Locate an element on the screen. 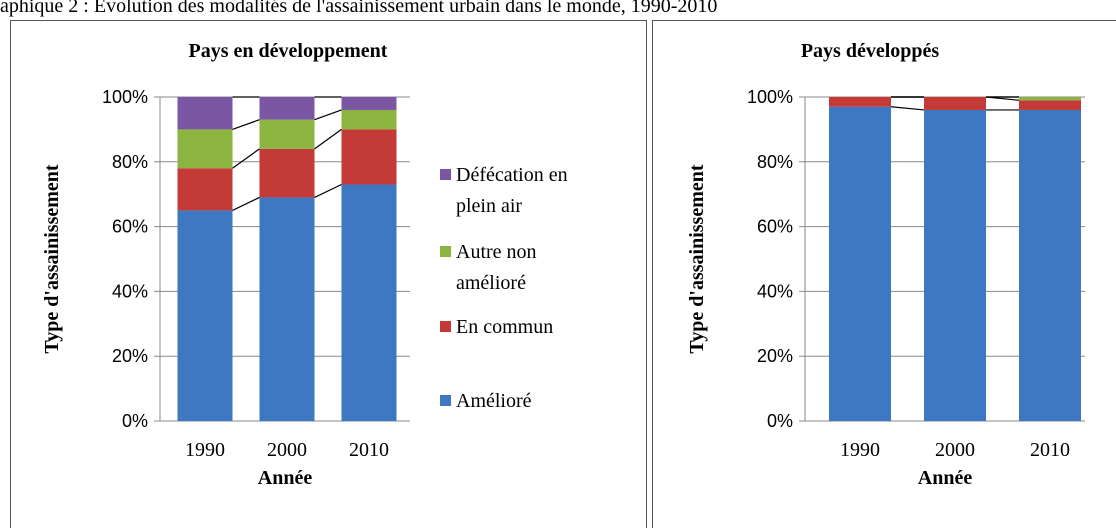 This screenshot has height=528, width=1116. legend-item: Amélioré is located at coordinates (523, 401).